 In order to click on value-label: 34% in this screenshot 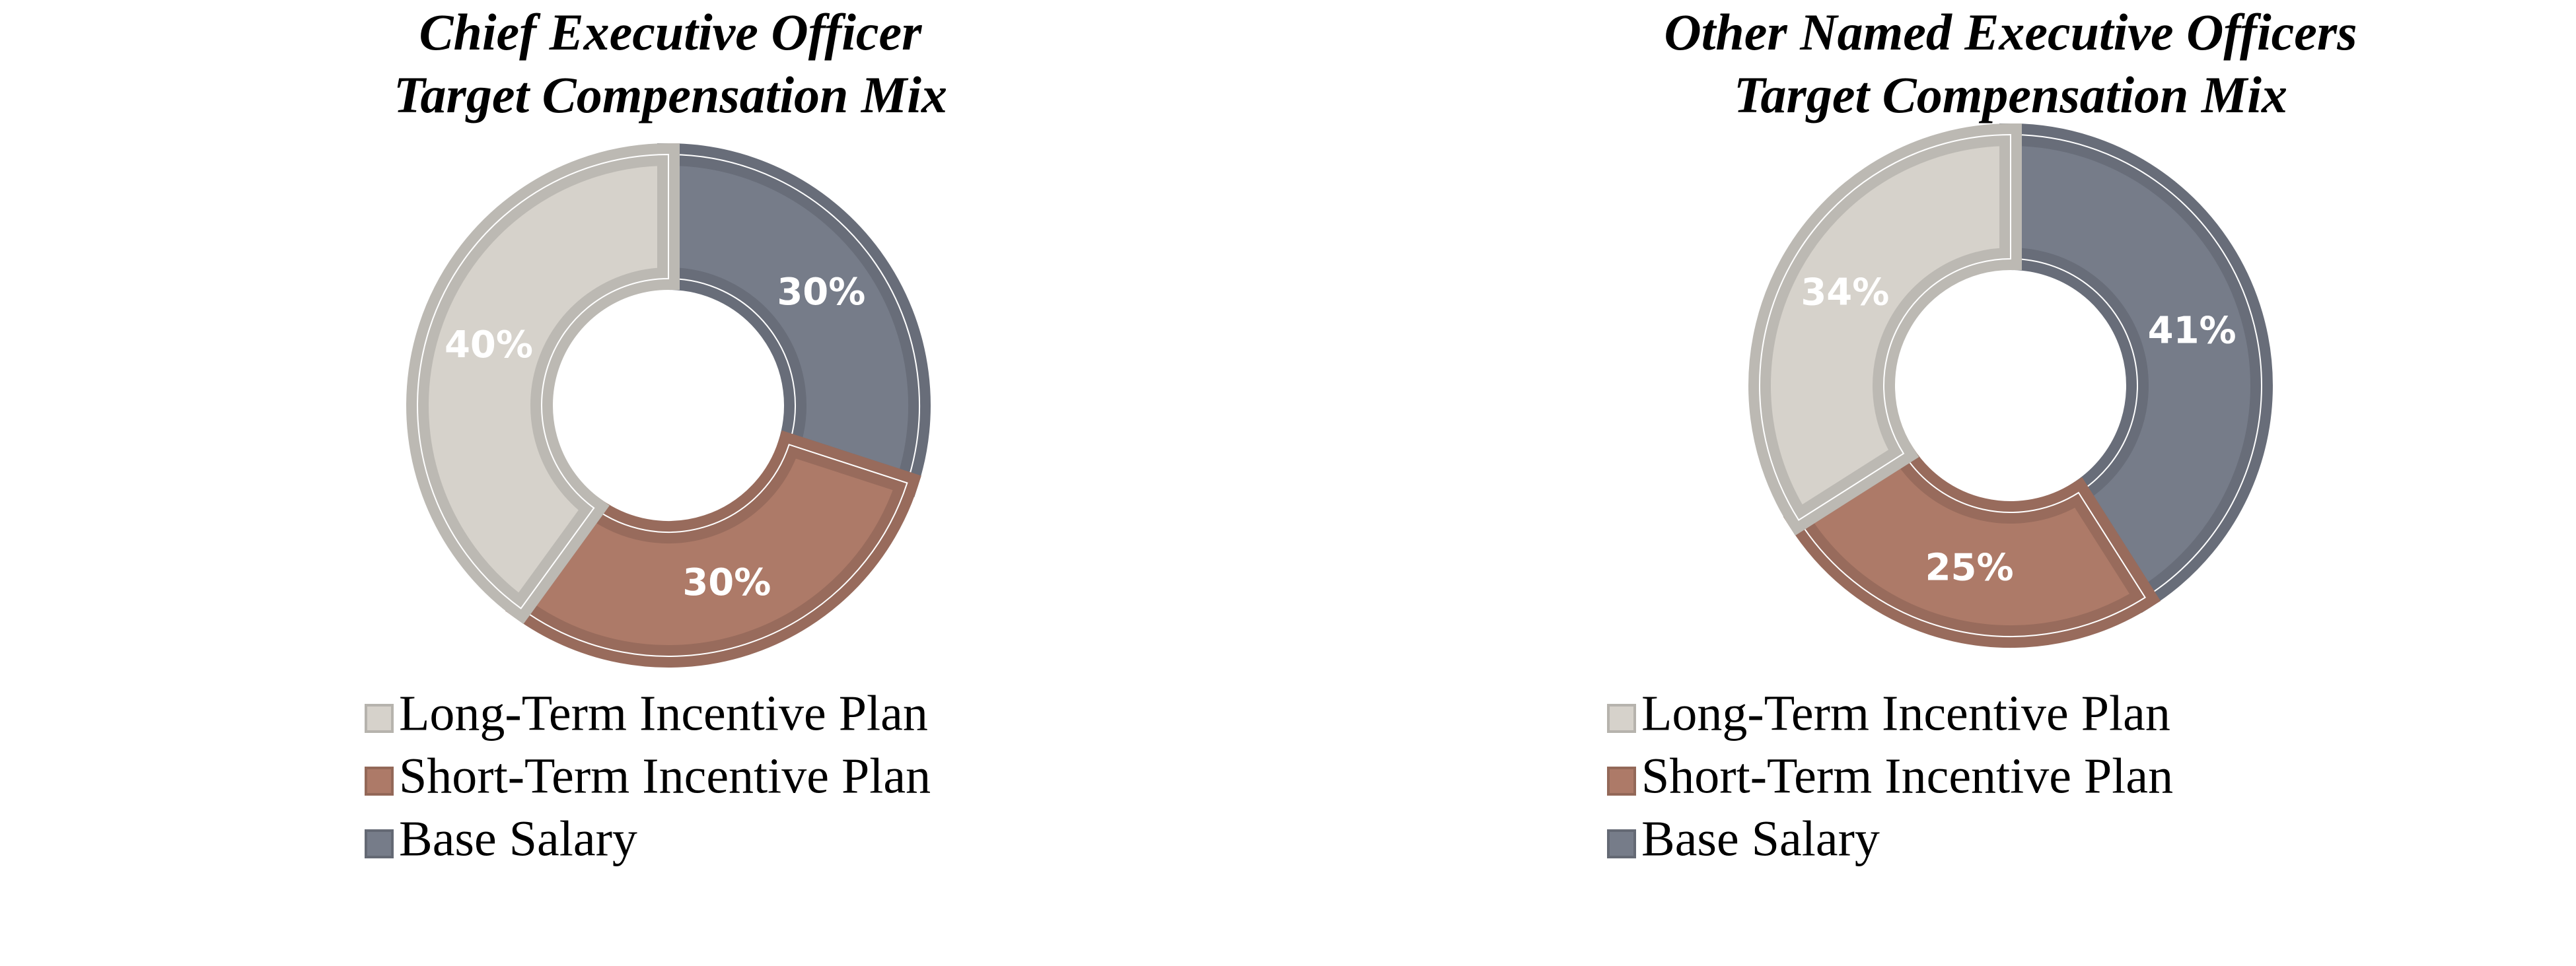, I will do `click(1845, 292)`.